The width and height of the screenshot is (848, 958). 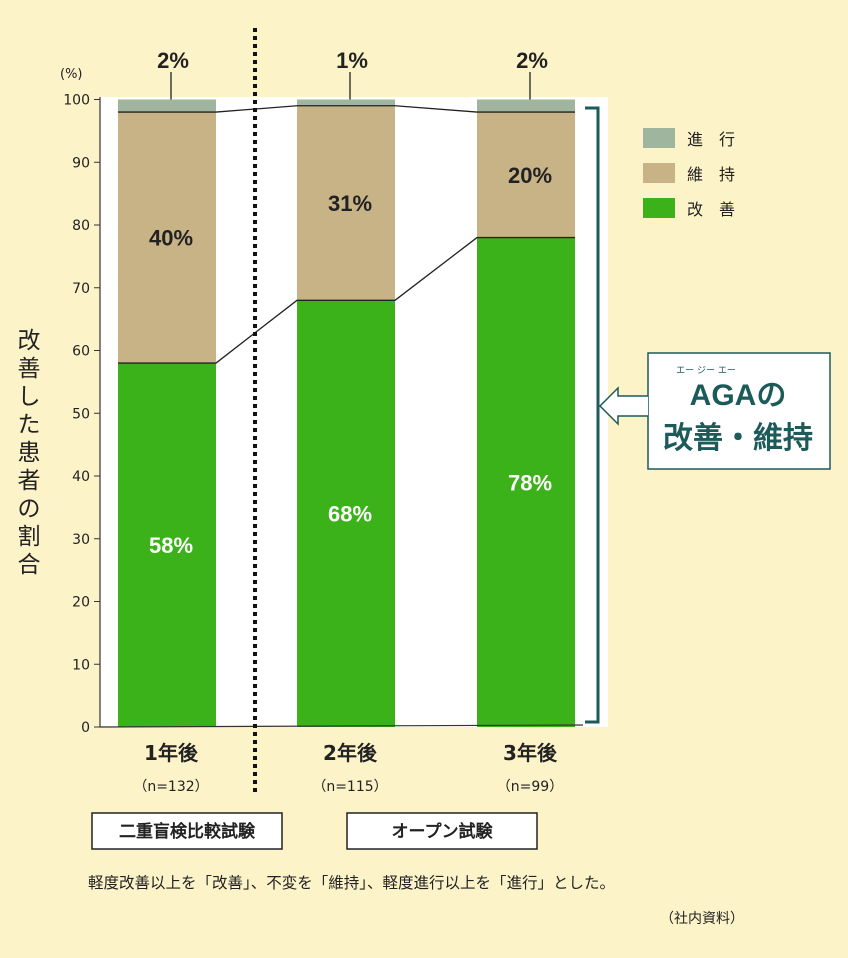 I want to click on callout-line1: AGAの, so click(x=738, y=395).